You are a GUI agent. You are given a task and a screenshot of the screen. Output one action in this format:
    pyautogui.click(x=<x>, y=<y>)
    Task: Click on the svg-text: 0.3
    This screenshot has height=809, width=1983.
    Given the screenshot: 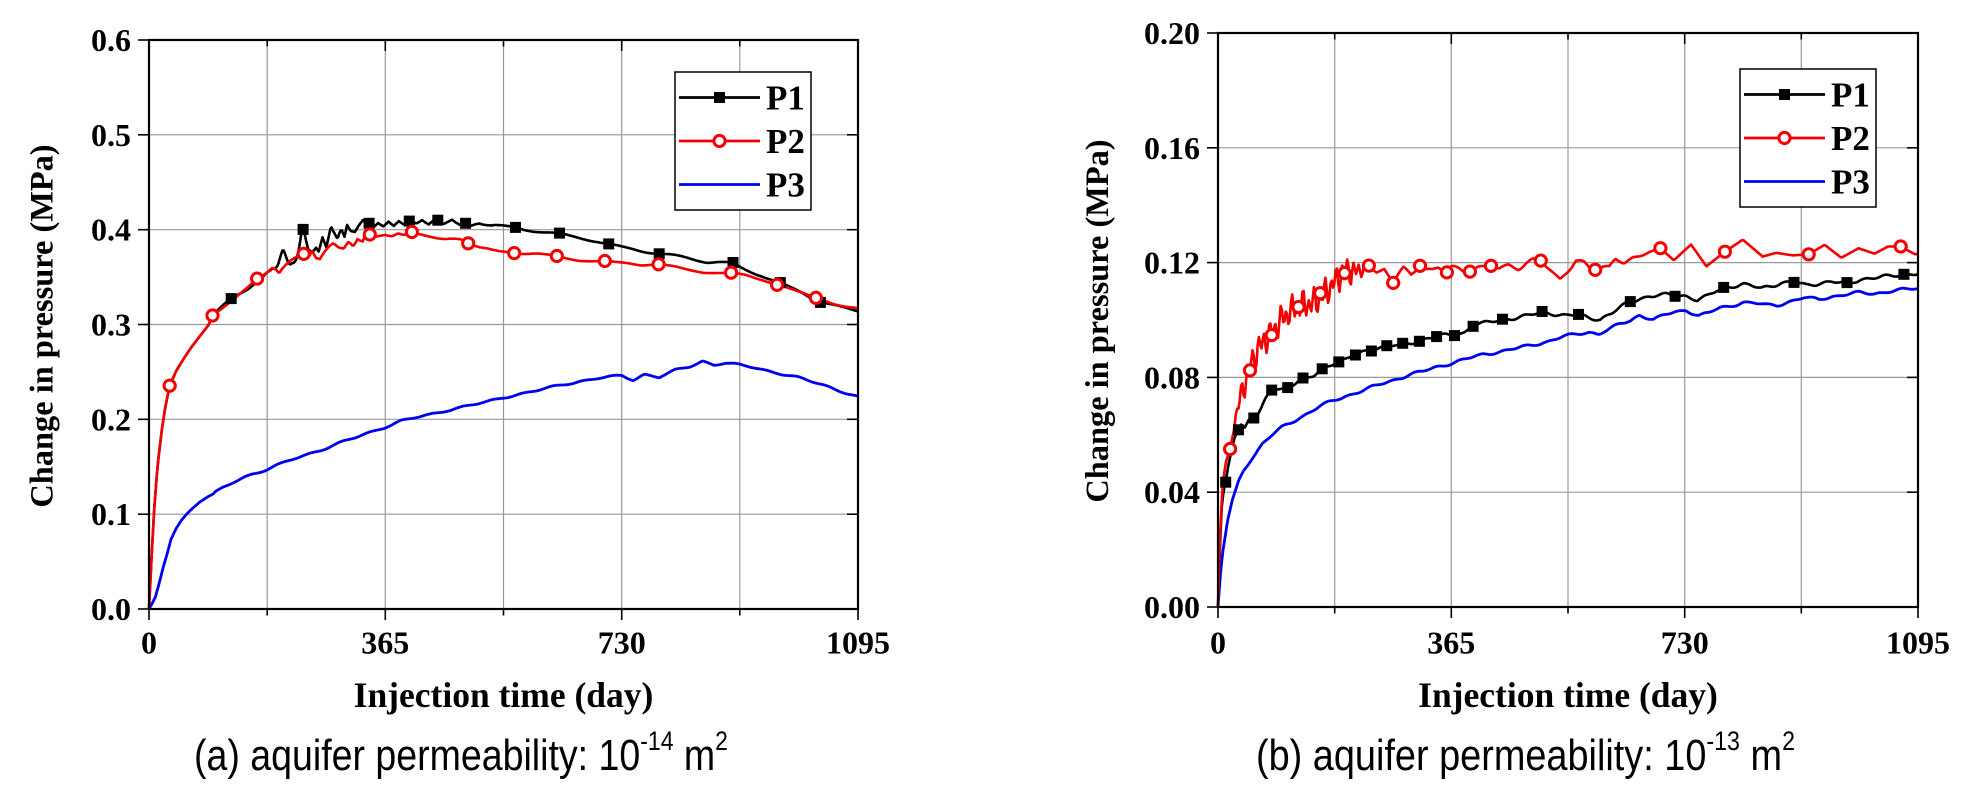 What is the action you would take?
    pyautogui.click(x=111, y=325)
    